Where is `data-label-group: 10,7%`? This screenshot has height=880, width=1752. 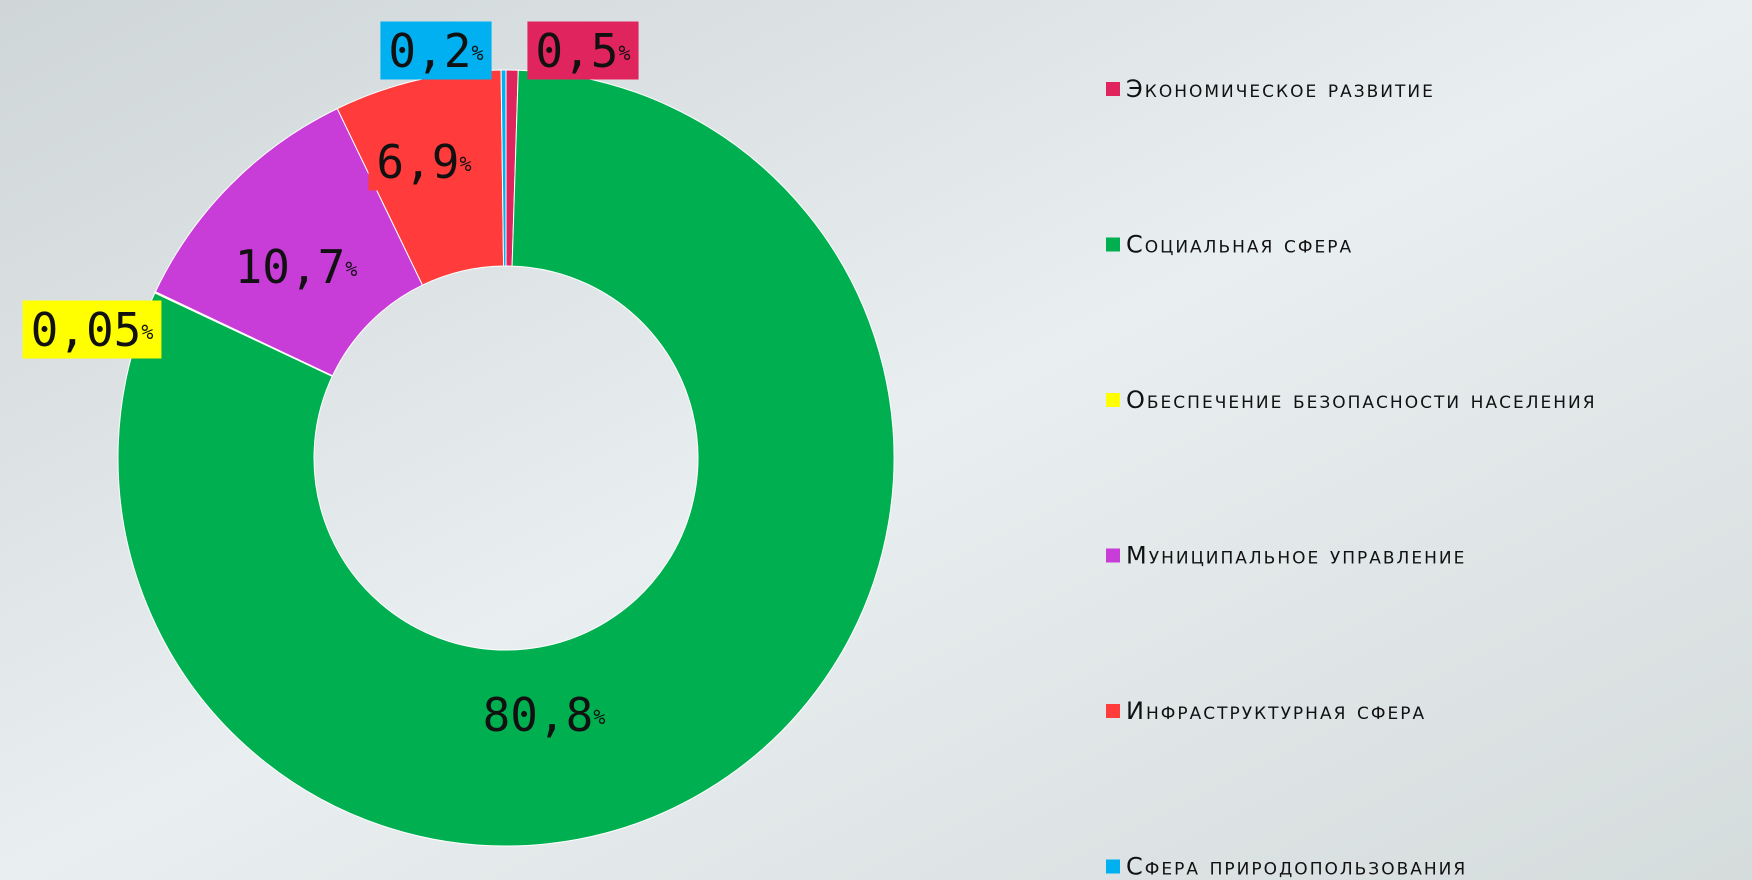
data-label-group: 10,7% is located at coordinates (296, 267).